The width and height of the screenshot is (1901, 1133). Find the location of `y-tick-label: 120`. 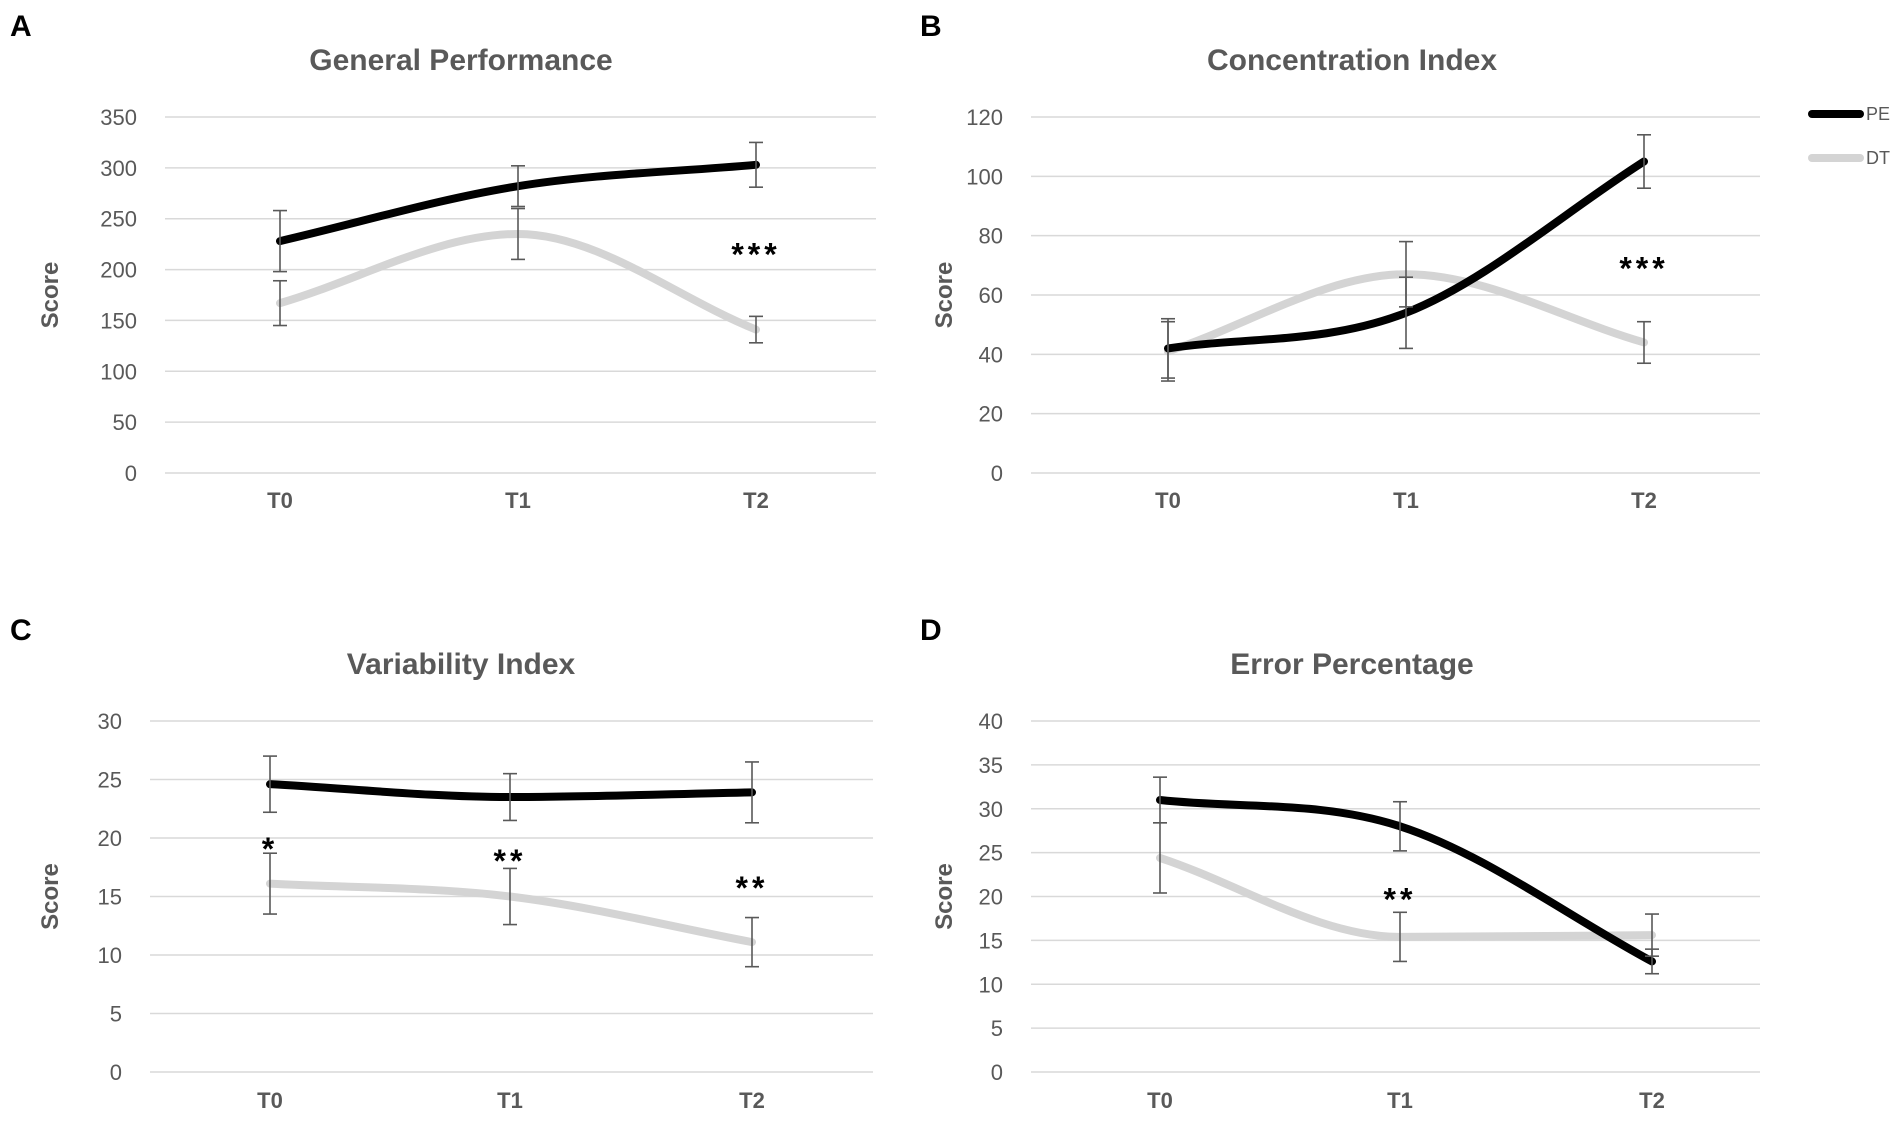

y-tick-label: 120 is located at coordinates (984, 117).